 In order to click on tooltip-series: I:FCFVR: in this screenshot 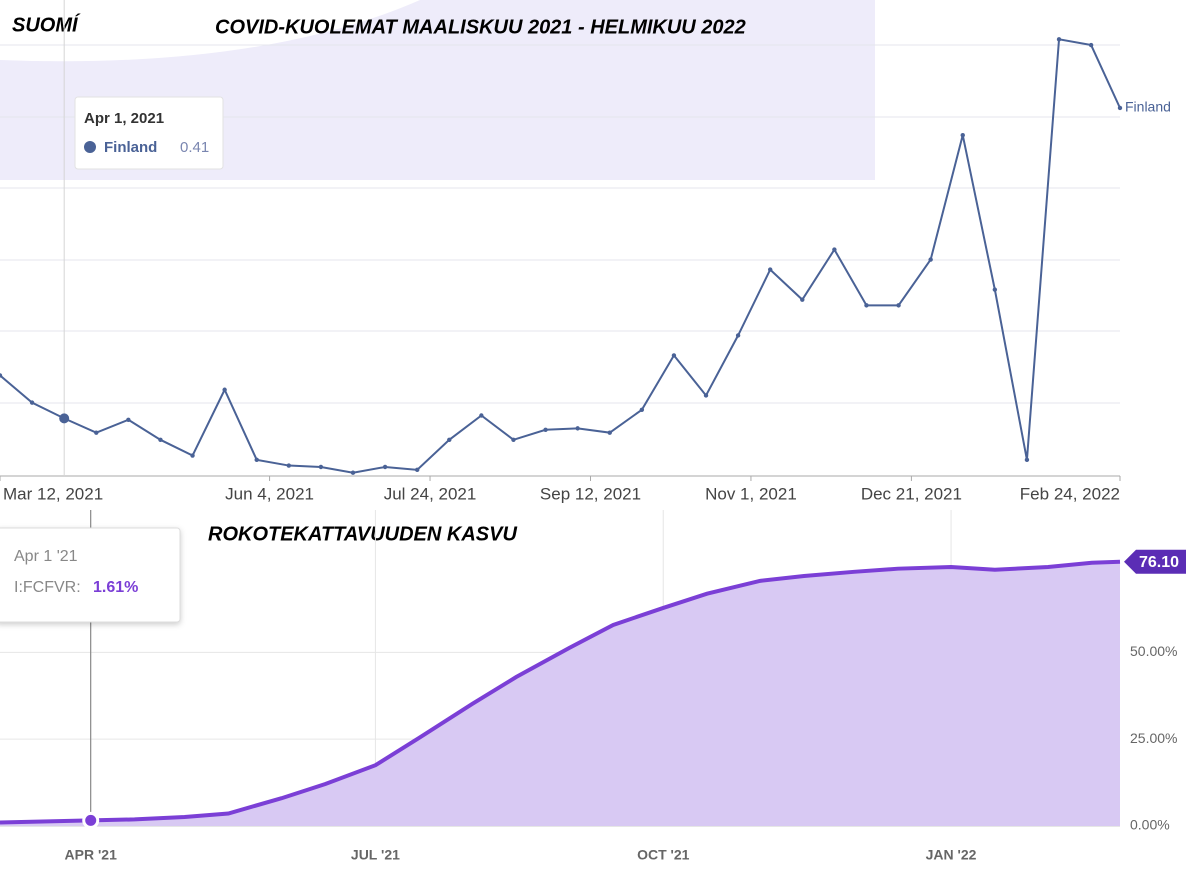, I will do `click(47, 587)`.